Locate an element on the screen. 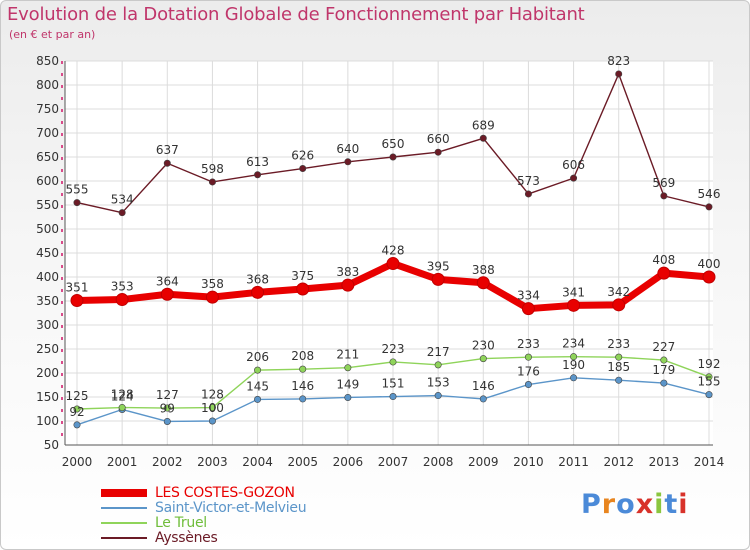  data-label: 598 is located at coordinates (212, 169).